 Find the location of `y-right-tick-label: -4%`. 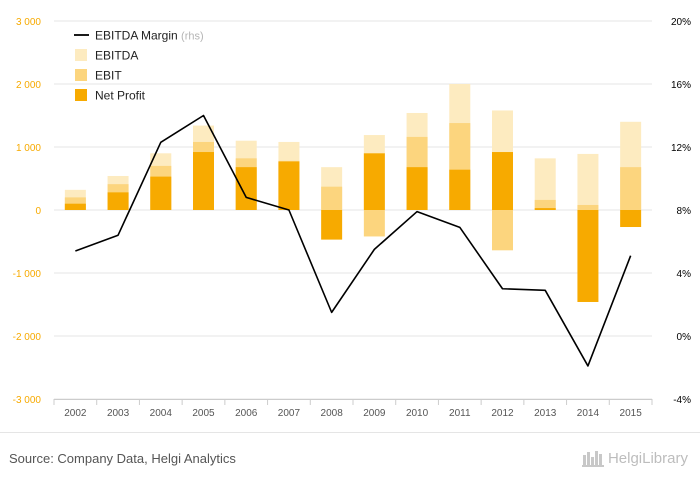

y-right-tick-label: -4% is located at coordinates (682, 400).